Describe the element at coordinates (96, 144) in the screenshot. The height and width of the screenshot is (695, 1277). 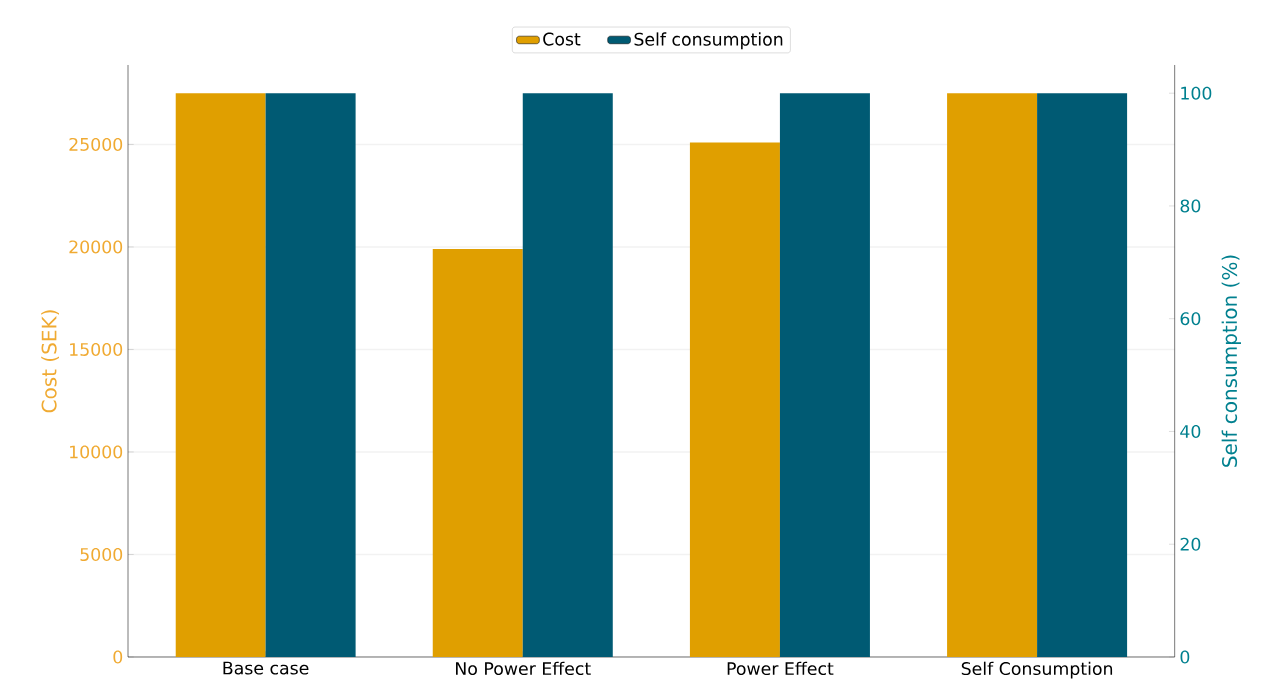
I see `y-tick-label: 25000` at that location.